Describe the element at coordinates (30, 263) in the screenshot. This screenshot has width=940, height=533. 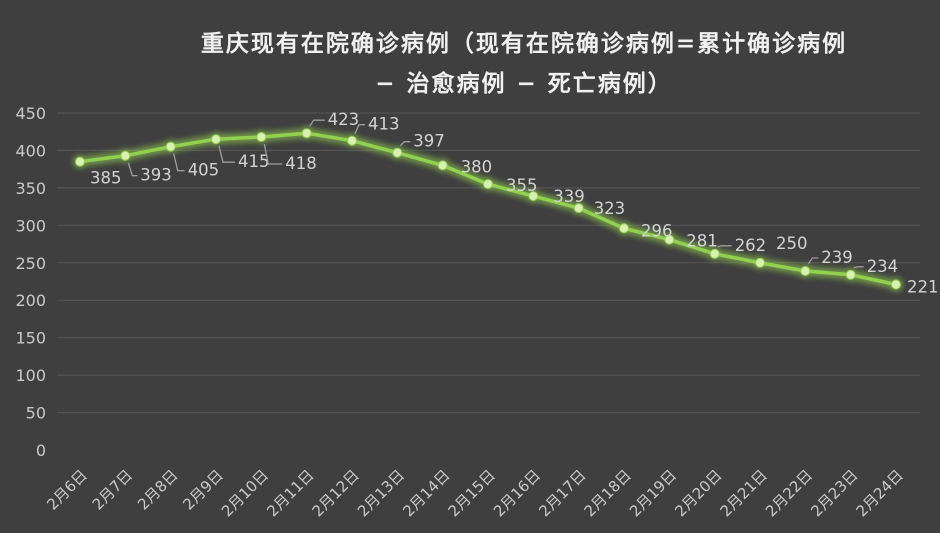
I see `y-tick-label: 250` at that location.